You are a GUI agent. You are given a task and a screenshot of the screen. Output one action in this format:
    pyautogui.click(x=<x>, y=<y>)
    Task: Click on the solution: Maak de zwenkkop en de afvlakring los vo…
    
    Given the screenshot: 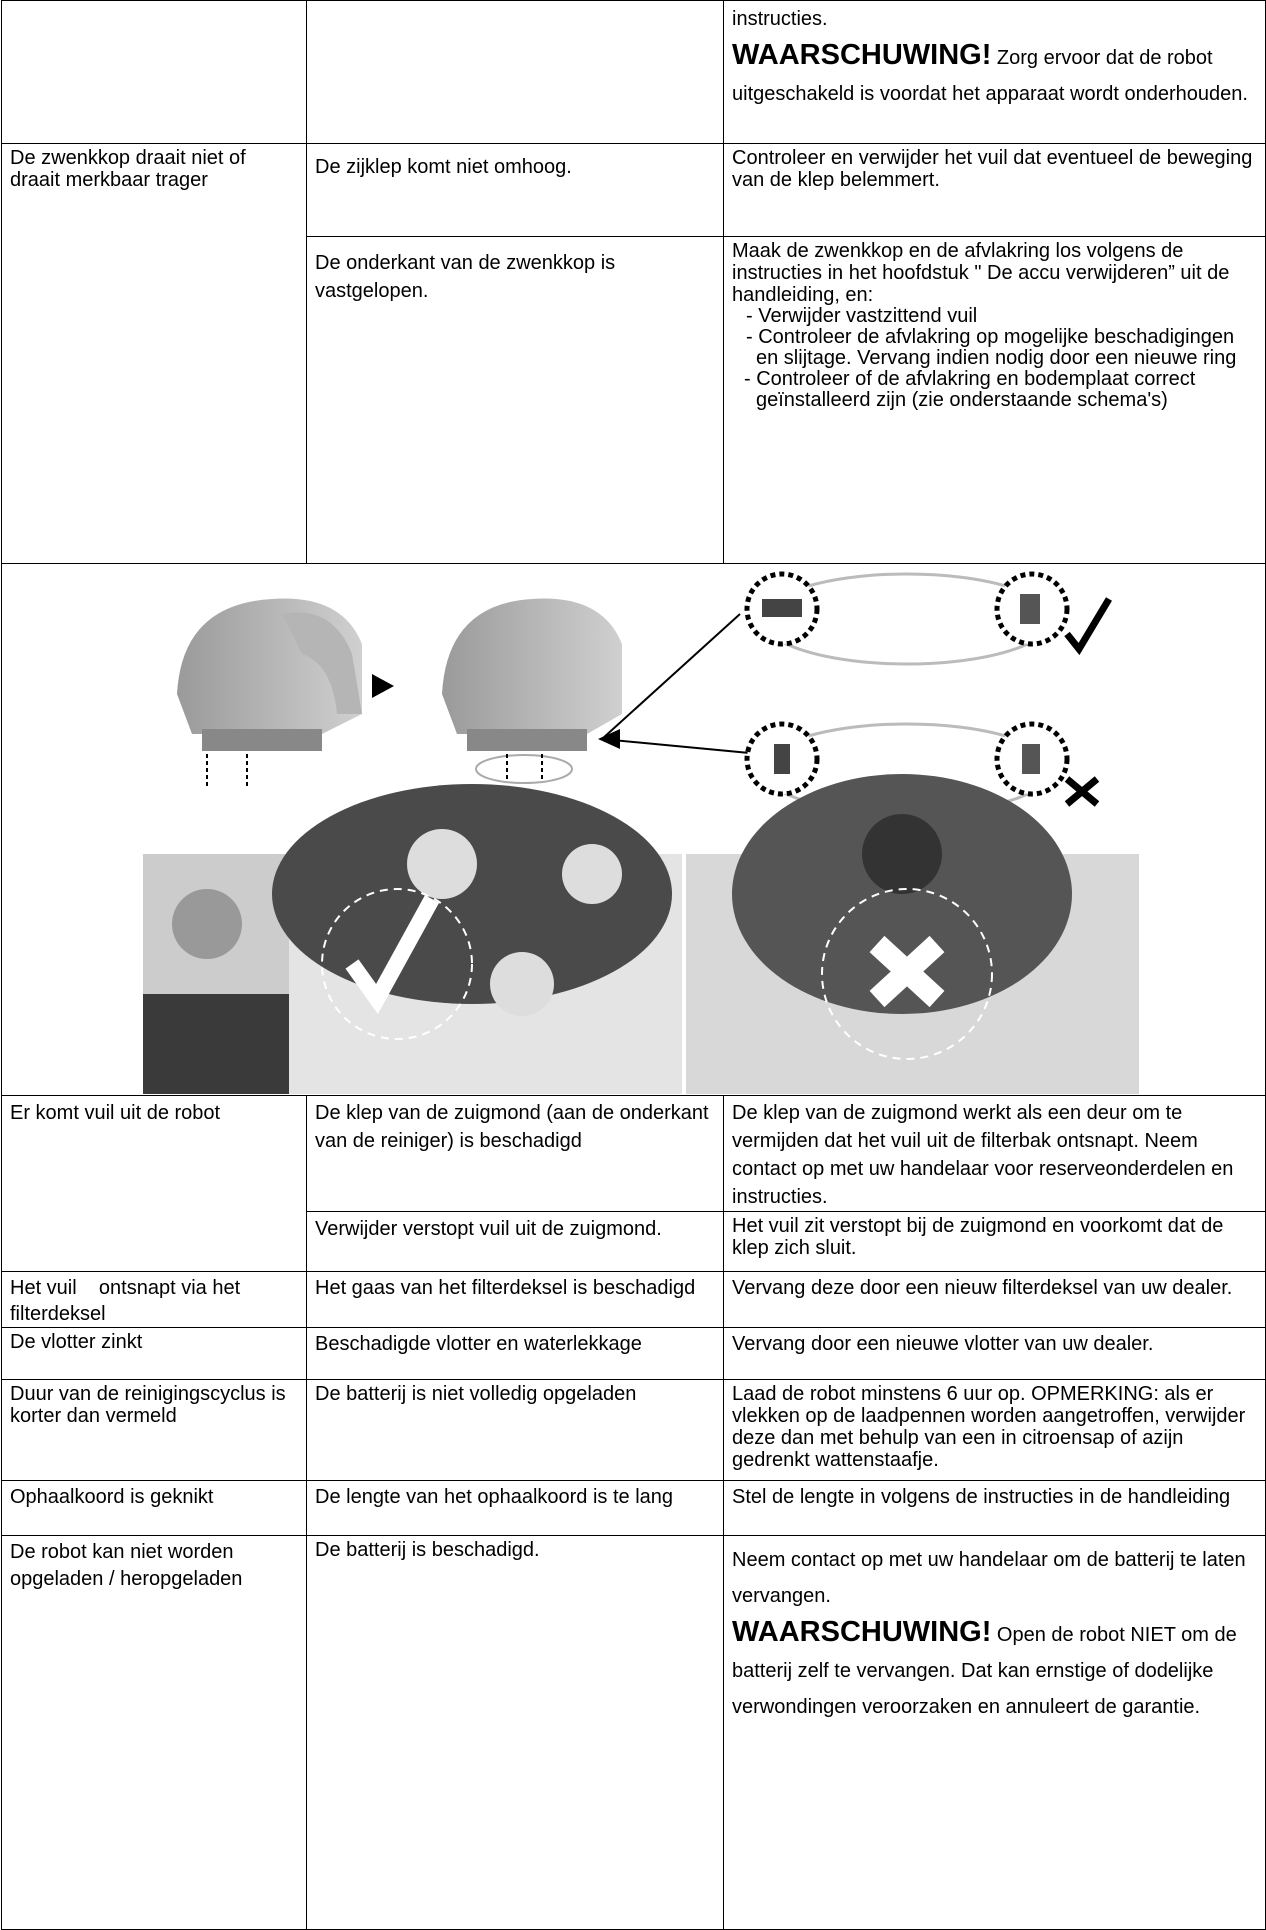 What is the action you would take?
    pyautogui.click(x=994, y=400)
    